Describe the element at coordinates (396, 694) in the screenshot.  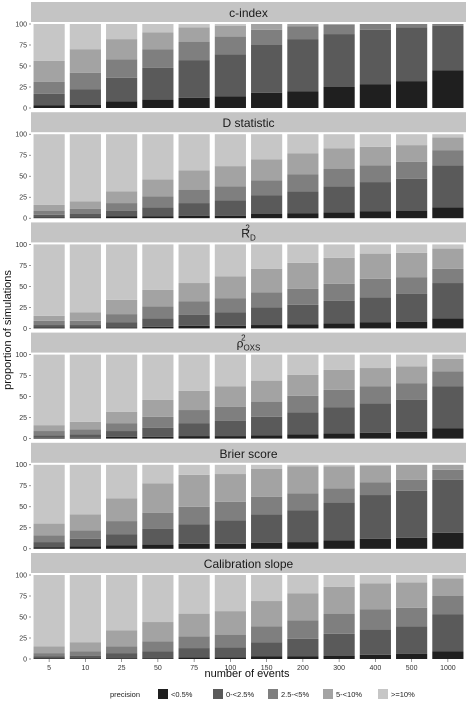
I see `legend-item: >=10%` at that location.